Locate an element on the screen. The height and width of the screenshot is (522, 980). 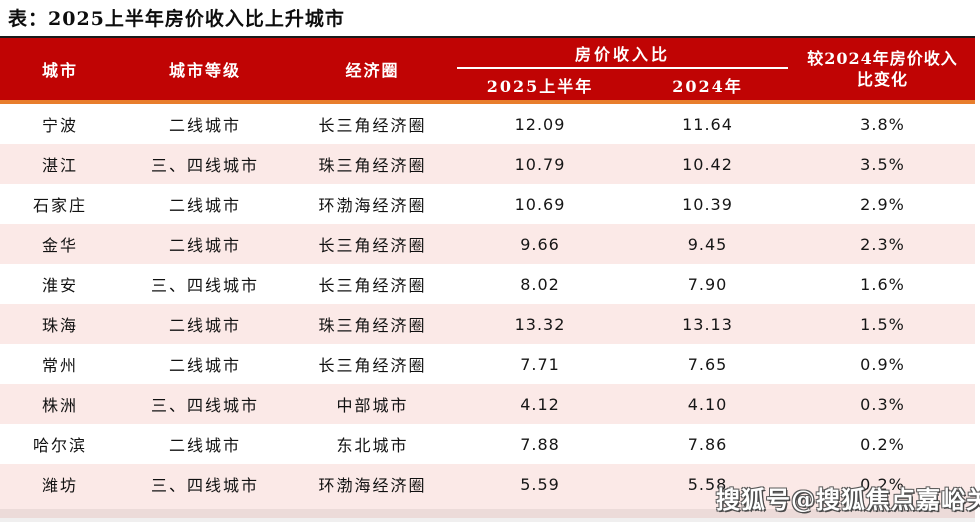
header-ratio-subrow: 2025上半年 2024年 is located at coordinates (622, 84).